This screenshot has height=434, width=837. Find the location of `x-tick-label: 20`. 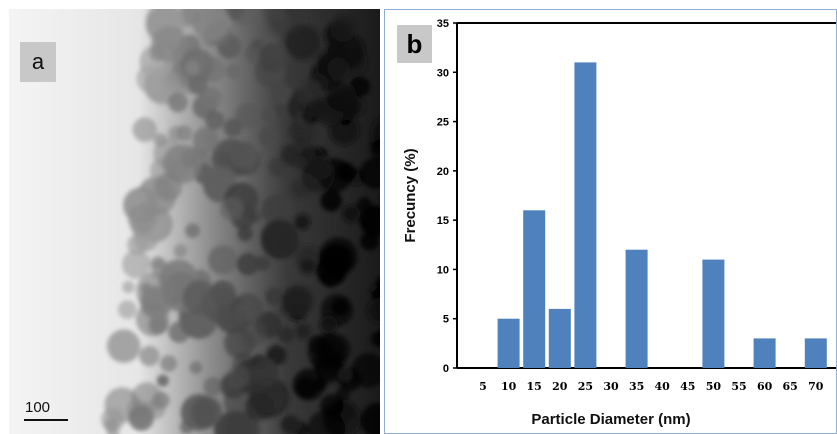

x-tick-label: 20 is located at coordinates (560, 386).